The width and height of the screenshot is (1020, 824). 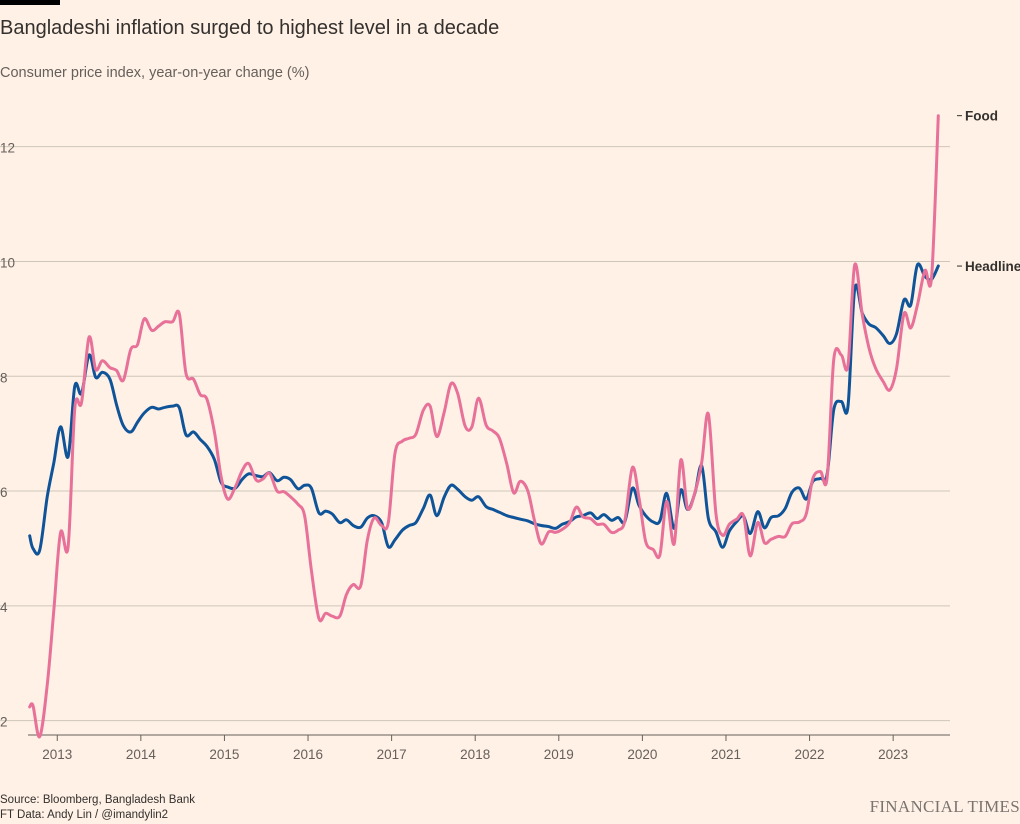 I want to click on x-tick-label: 2019, so click(x=559, y=754).